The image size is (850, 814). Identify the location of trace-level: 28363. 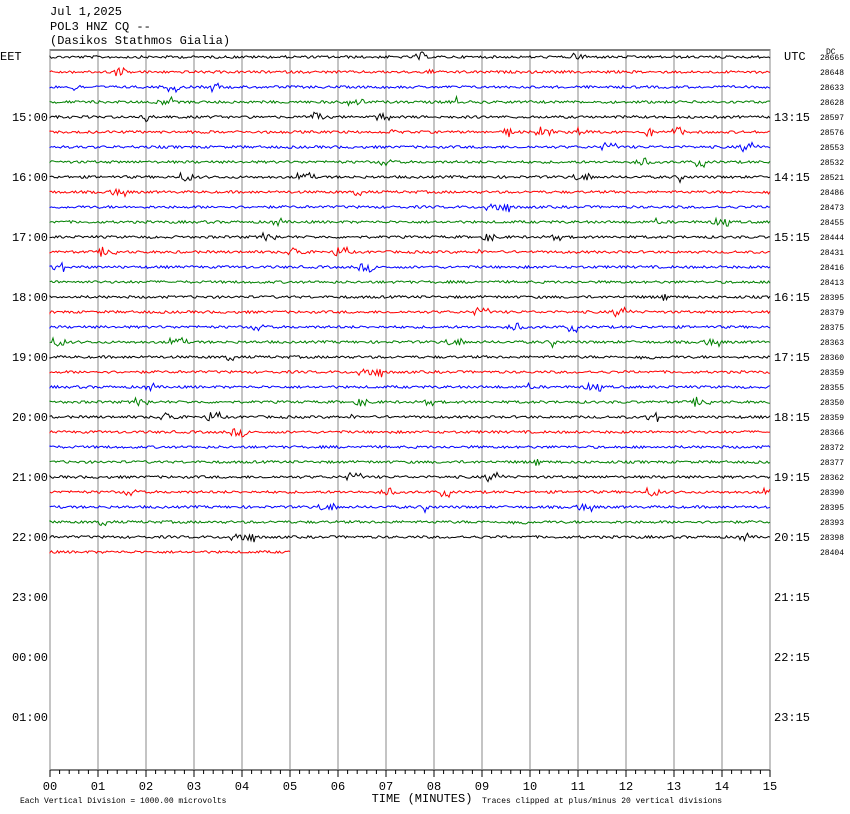
(832, 343).